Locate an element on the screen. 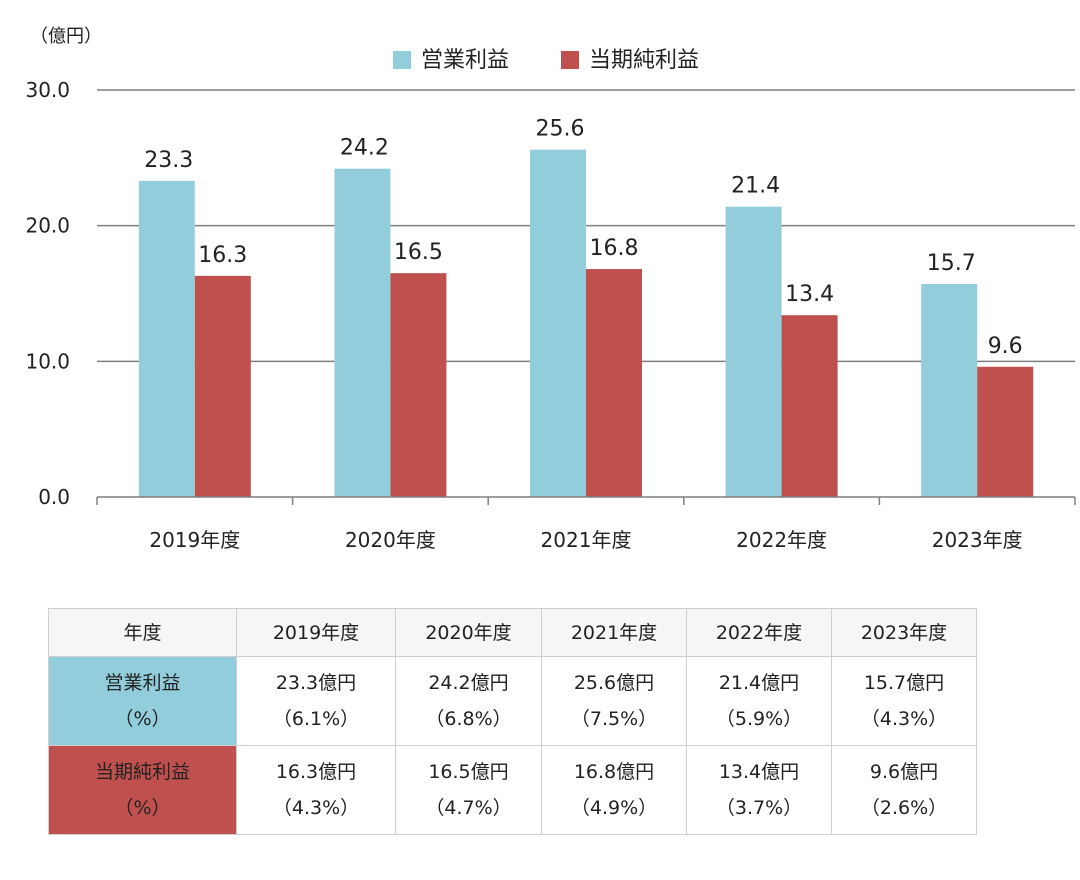 This screenshot has height=880, width=1080. data-label: 9.6 is located at coordinates (1005, 346).